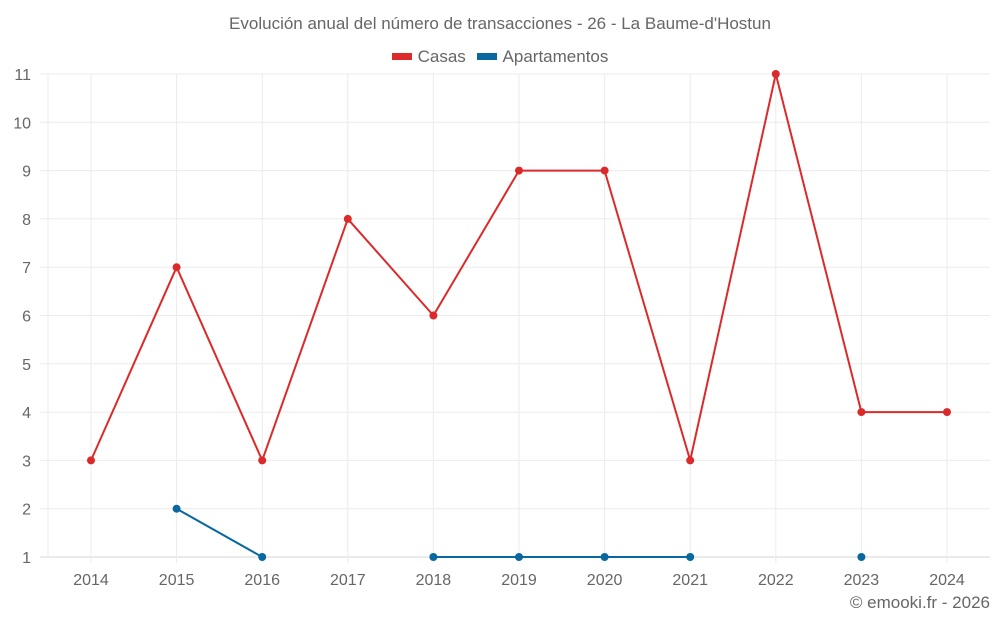 The width and height of the screenshot is (1000, 625). What do you see at coordinates (776, 580) in the screenshot?
I see `x-tick-label: 2022` at bounding box center [776, 580].